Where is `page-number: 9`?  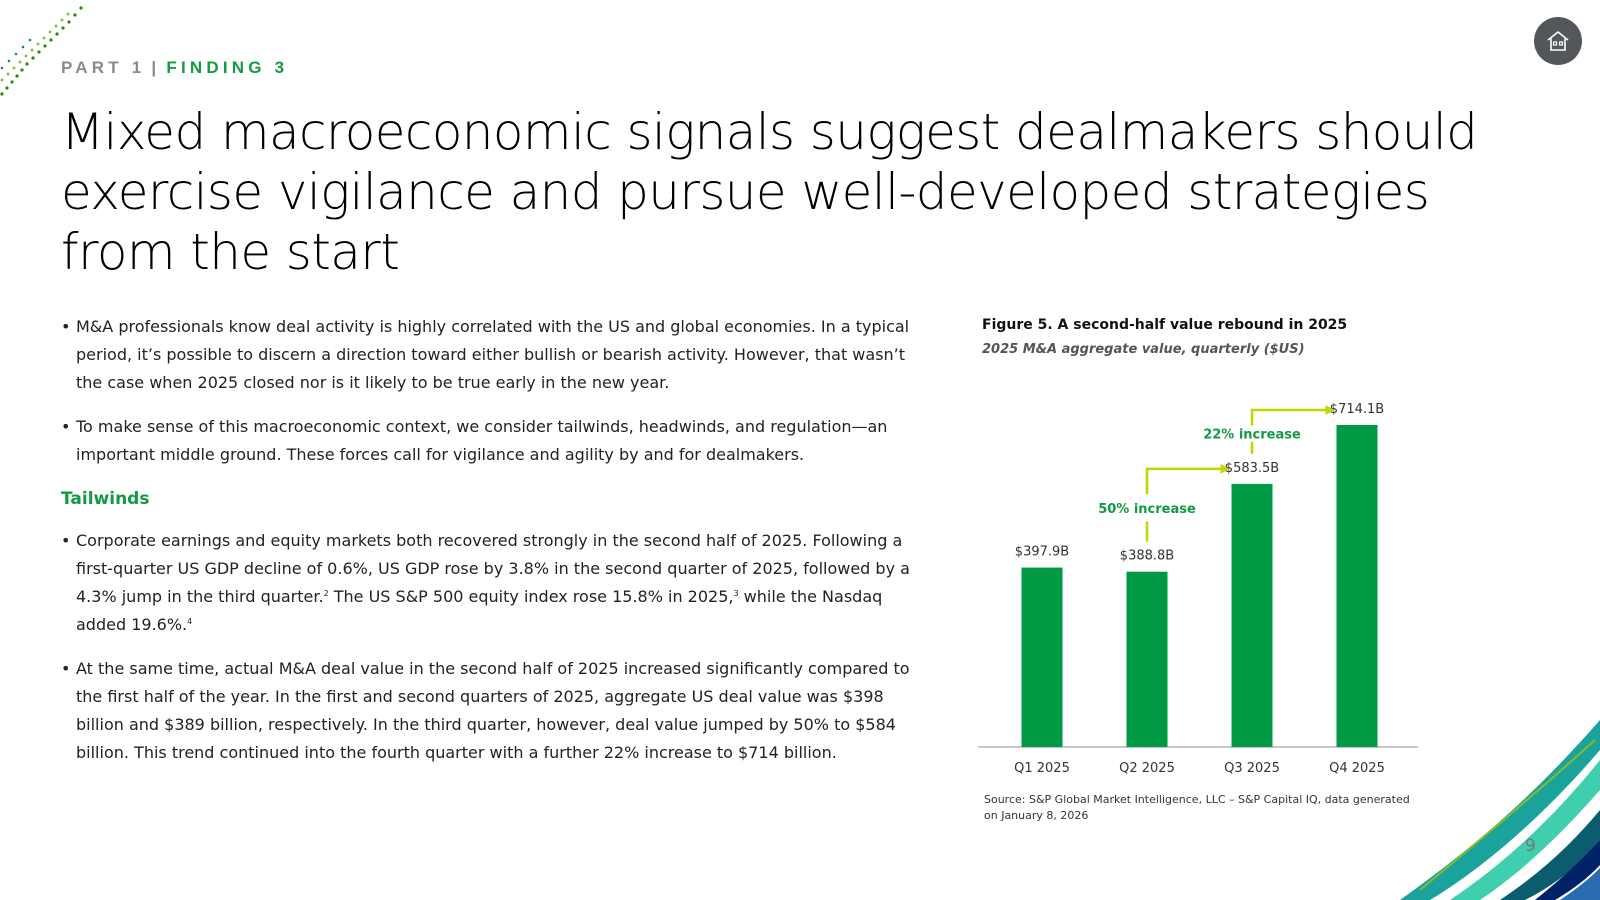
page-number: 9 is located at coordinates (1530, 846).